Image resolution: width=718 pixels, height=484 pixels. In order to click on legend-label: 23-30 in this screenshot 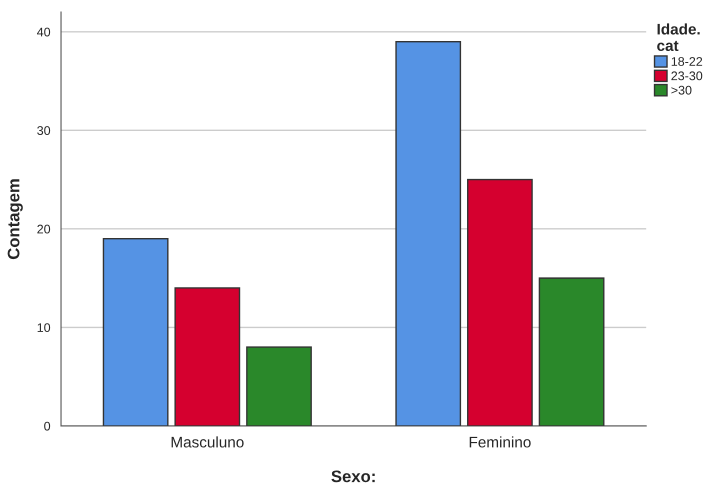, I will do `click(686, 75)`.